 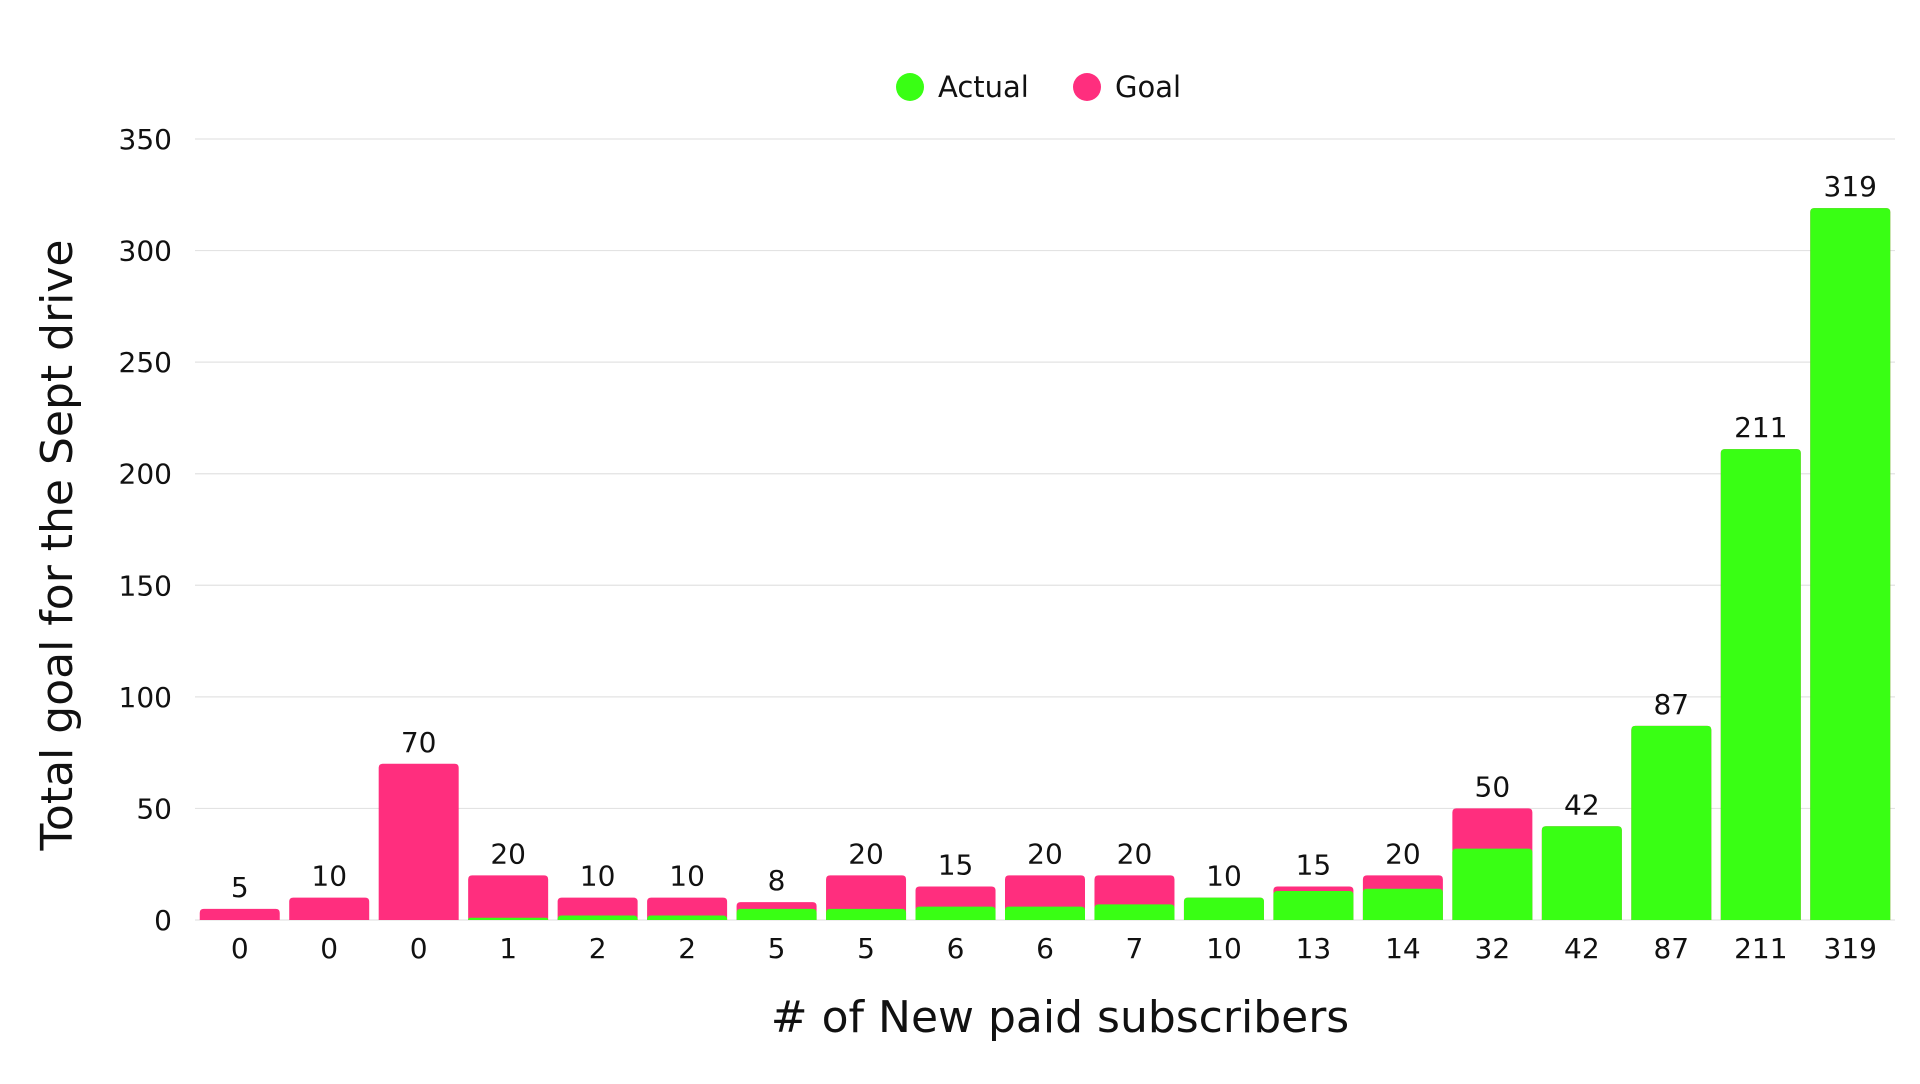 I want to click on y-tick-label: 150, so click(x=145, y=585).